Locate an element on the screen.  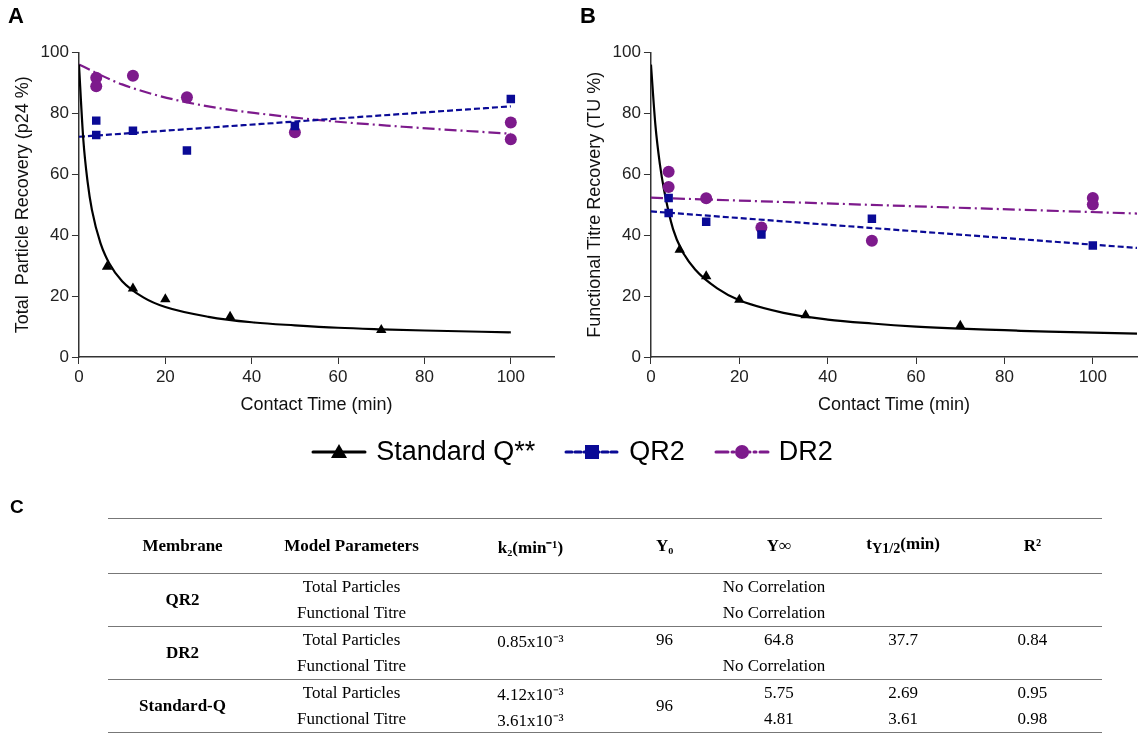
text: Membrane is located at coordinates (183, 546).